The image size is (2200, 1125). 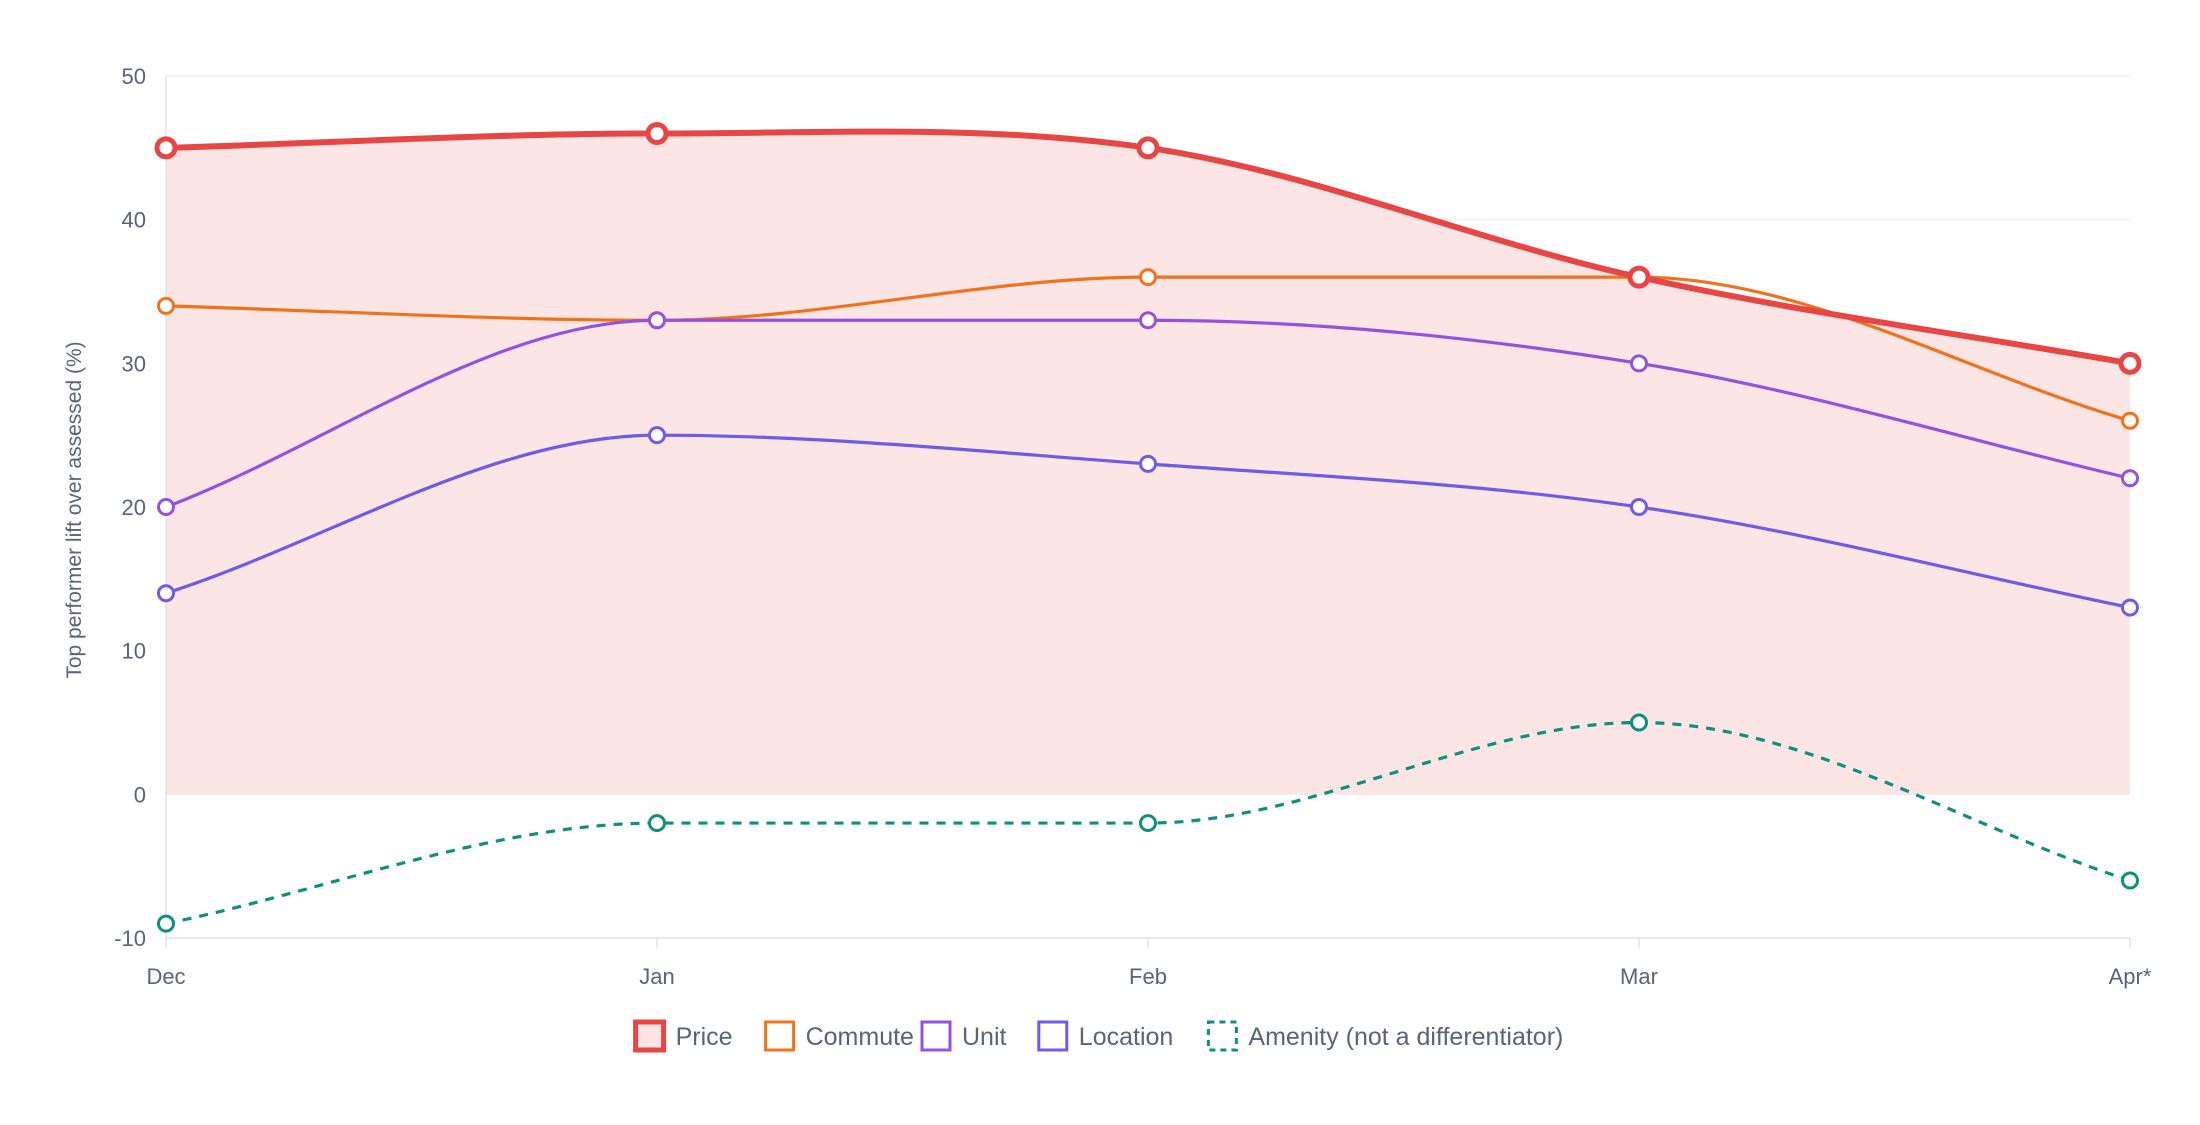 I want to click on legend-item-unit: Unit, so click(x=963, y=1036).